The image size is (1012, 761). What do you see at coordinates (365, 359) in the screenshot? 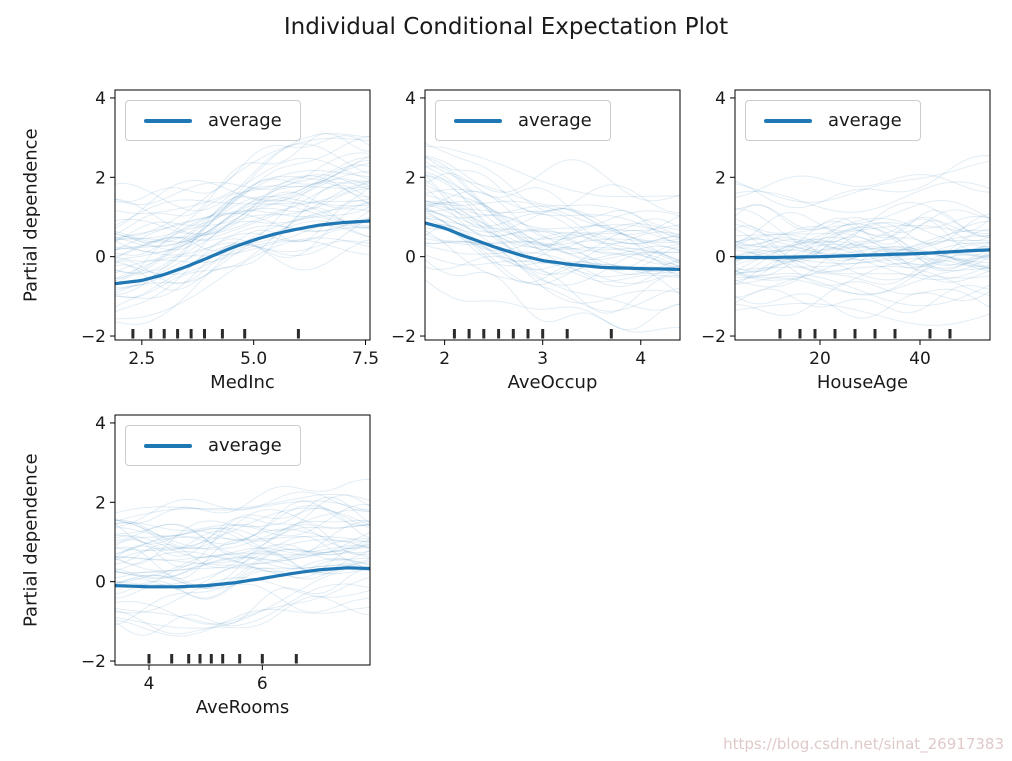
I see `svg-text: 7.5` at bounding box center [365, 359].